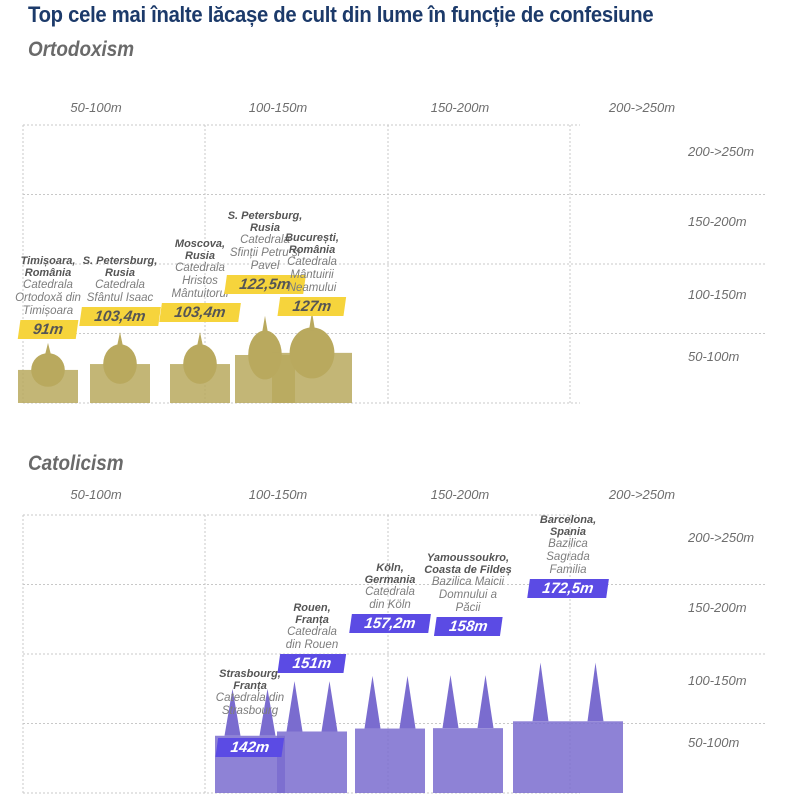  Describe the element at coordinates (48, 261) in the screenshot. I see `city-name: Timișoara,` at that location.